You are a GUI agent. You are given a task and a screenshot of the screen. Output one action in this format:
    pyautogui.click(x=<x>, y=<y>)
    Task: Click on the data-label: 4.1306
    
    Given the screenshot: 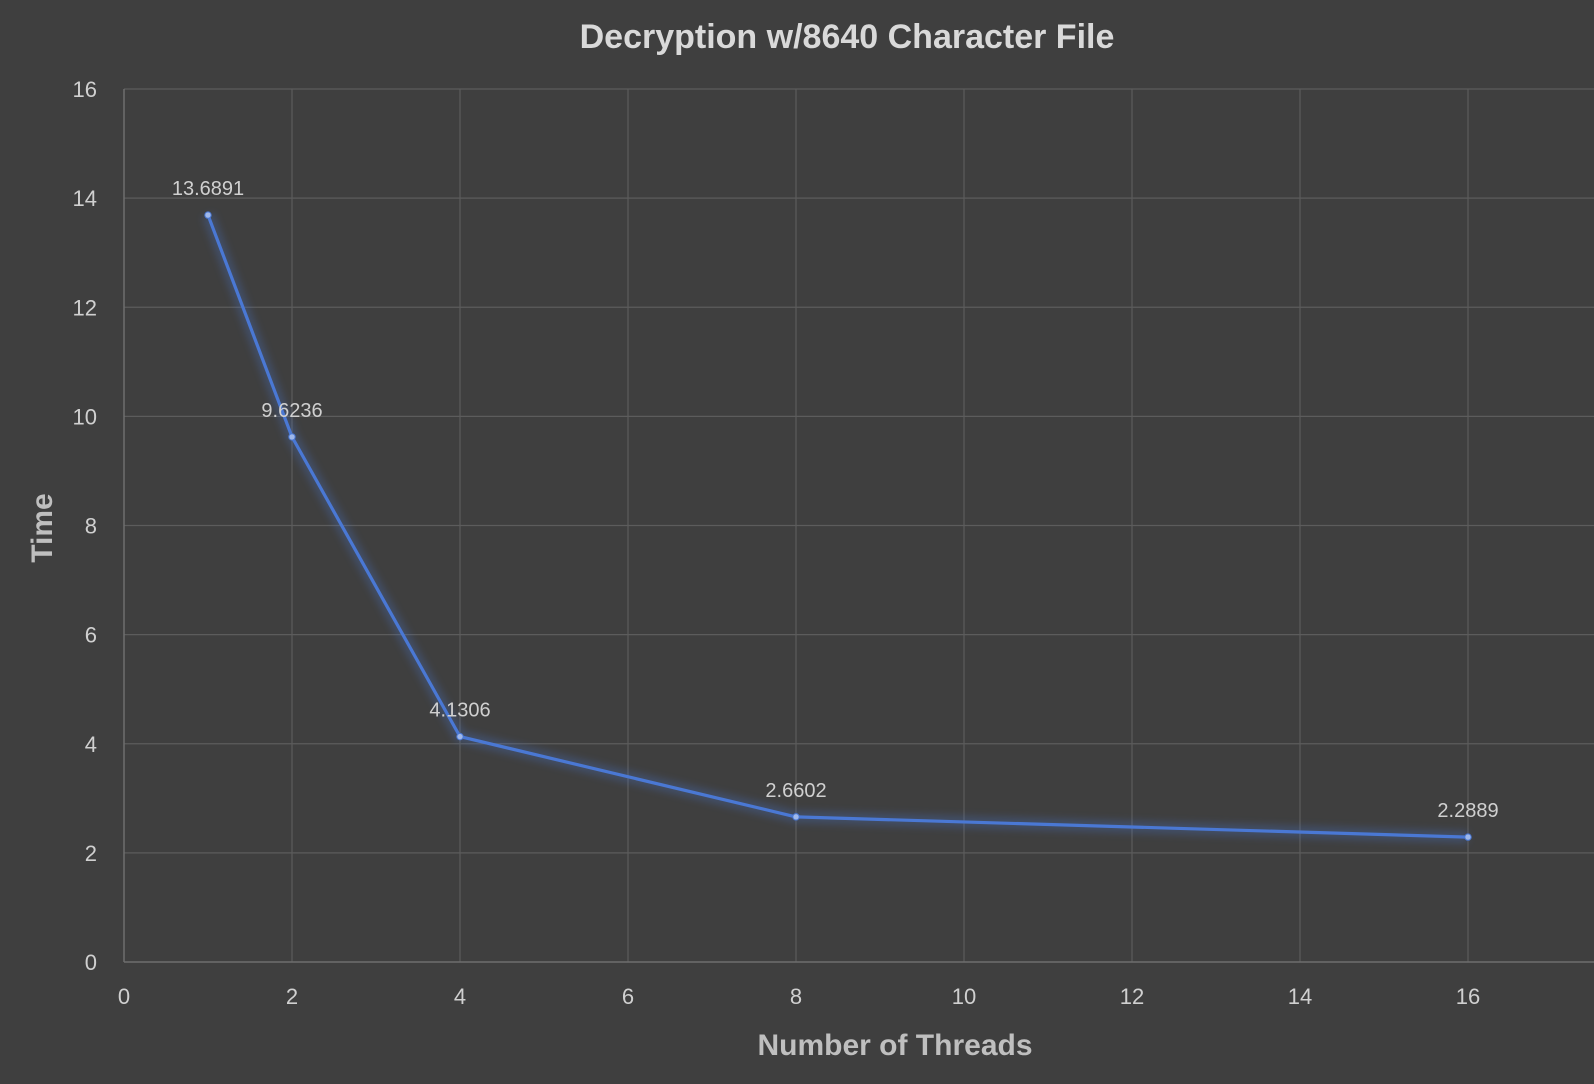 What is the action you would take?
    pyautogui.click(x=459, y=711)
    